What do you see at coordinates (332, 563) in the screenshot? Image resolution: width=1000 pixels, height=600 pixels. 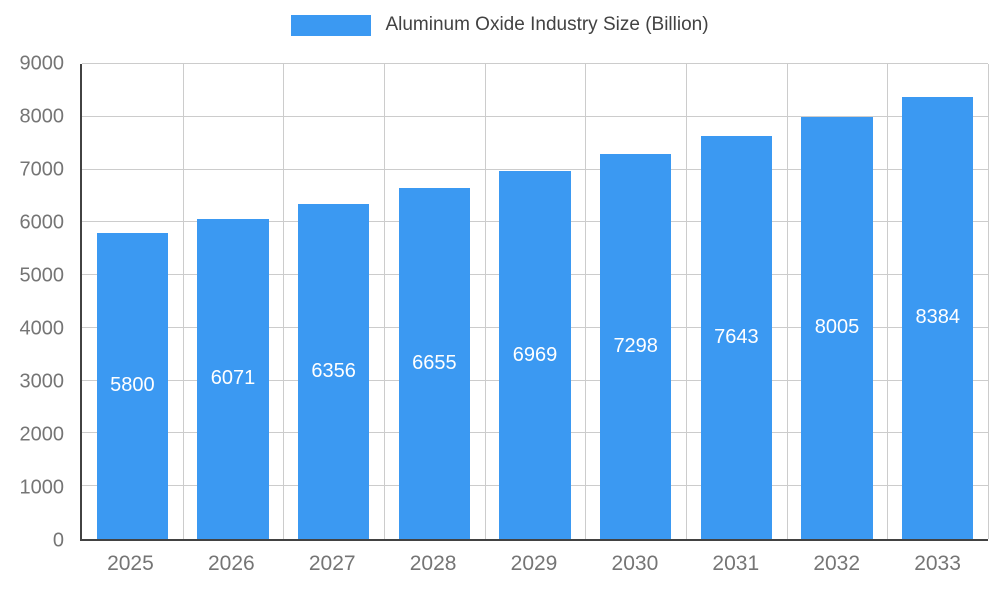 I see `x-tick-label: 2027` at bounding box center [332, 563].